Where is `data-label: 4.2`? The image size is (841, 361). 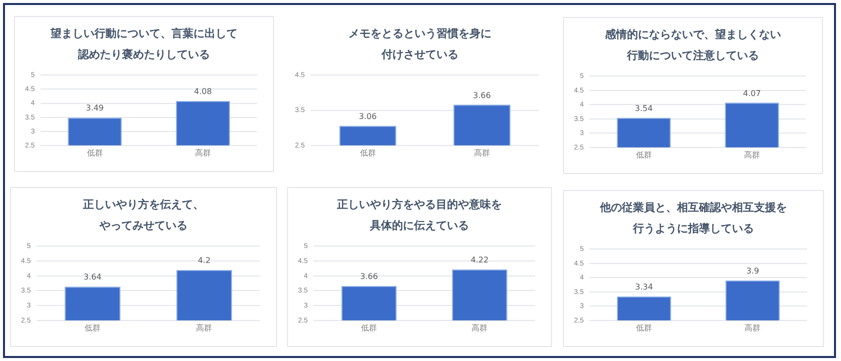 data-label: 4.2 is located at coordinates (204, 261).